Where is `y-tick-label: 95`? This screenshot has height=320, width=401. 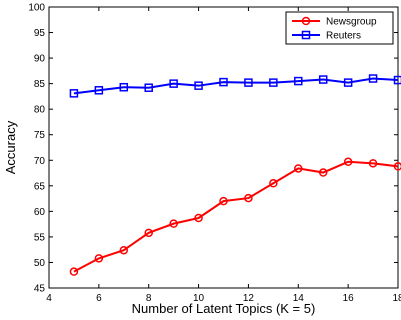
y-tick-label: 95 is located at coordinates (40, 33).